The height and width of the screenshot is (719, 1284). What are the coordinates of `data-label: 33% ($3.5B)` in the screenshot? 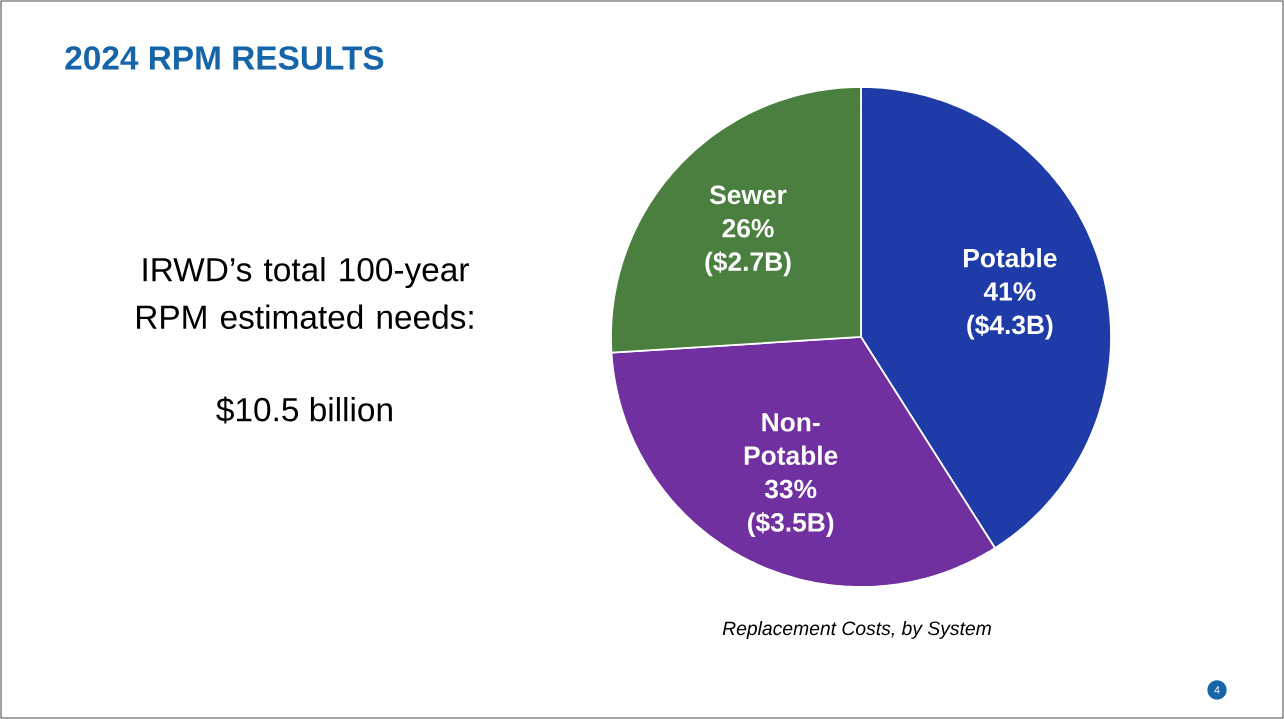 It's located at (791, 508).